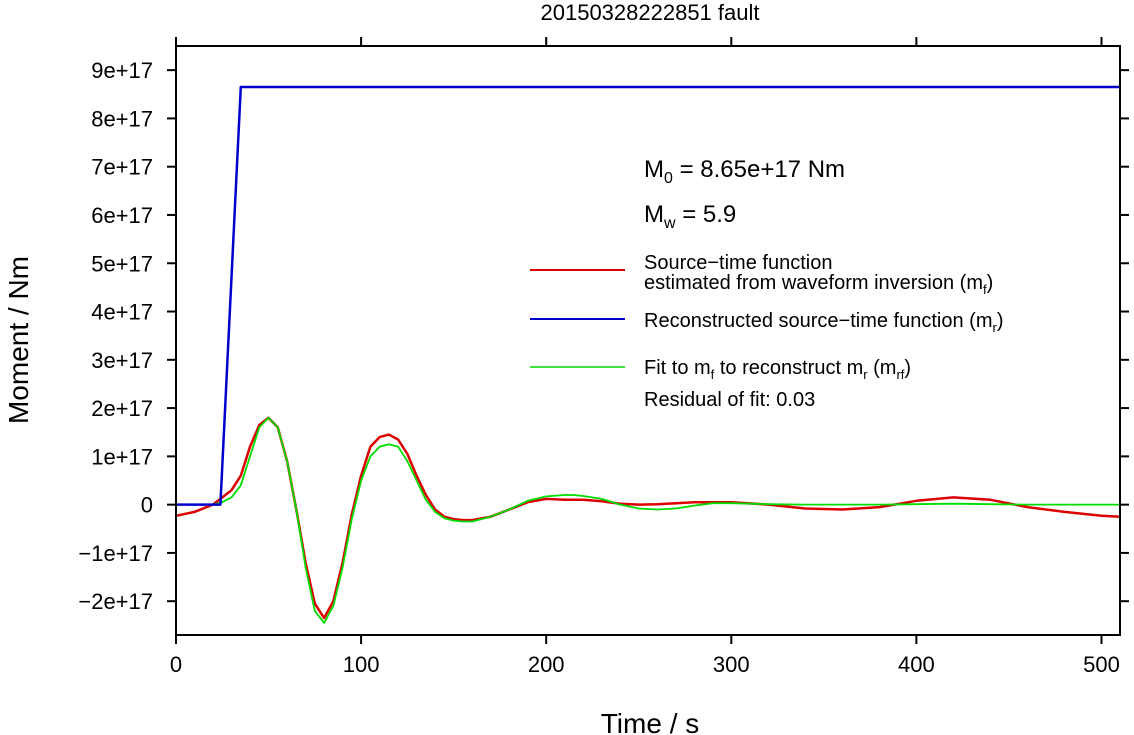  What do you see at coordinates (650, 721) in the screenshot?
I see `x-axis-label: Time / s` at bounding box center [650, 721].